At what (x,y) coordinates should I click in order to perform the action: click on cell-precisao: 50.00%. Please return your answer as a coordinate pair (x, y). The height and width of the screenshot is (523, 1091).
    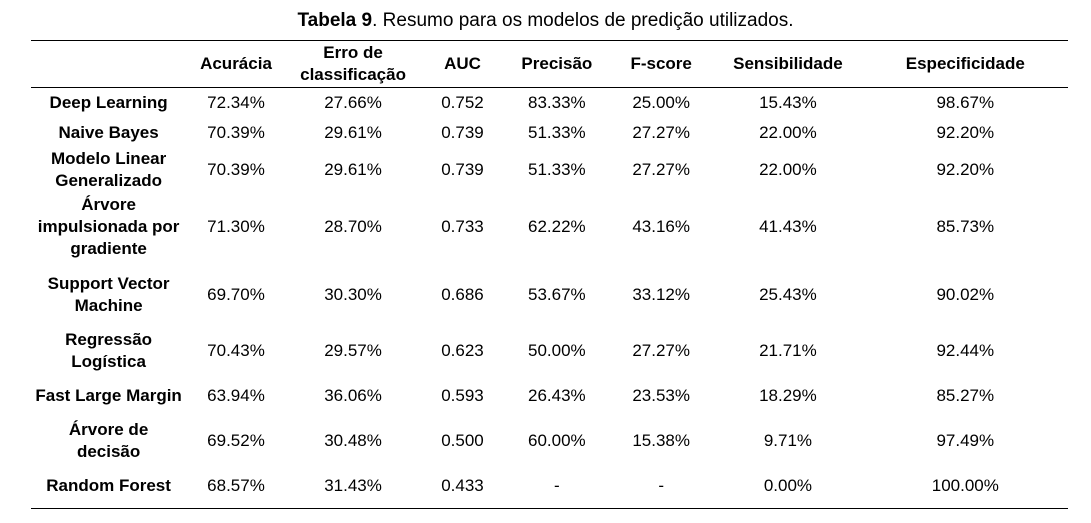
    Looking at the image, I should click on (557, 350).